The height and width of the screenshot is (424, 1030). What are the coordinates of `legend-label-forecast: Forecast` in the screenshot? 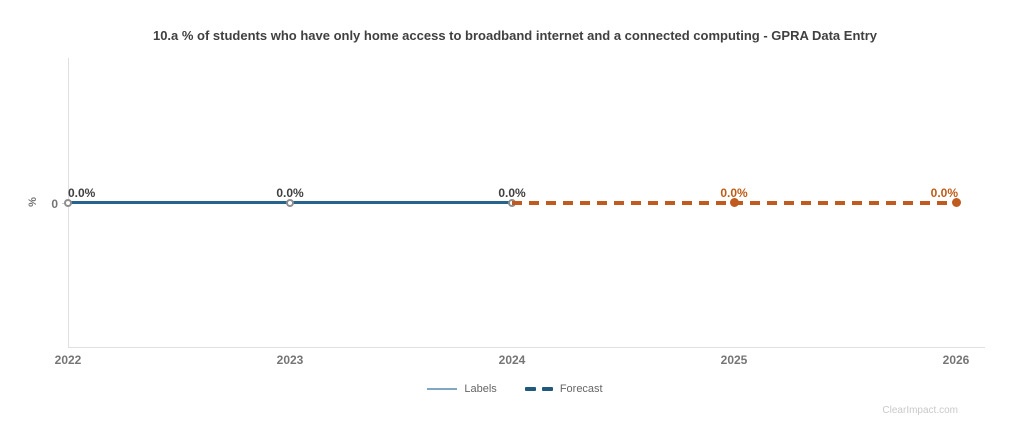 It's located at (581, 389).